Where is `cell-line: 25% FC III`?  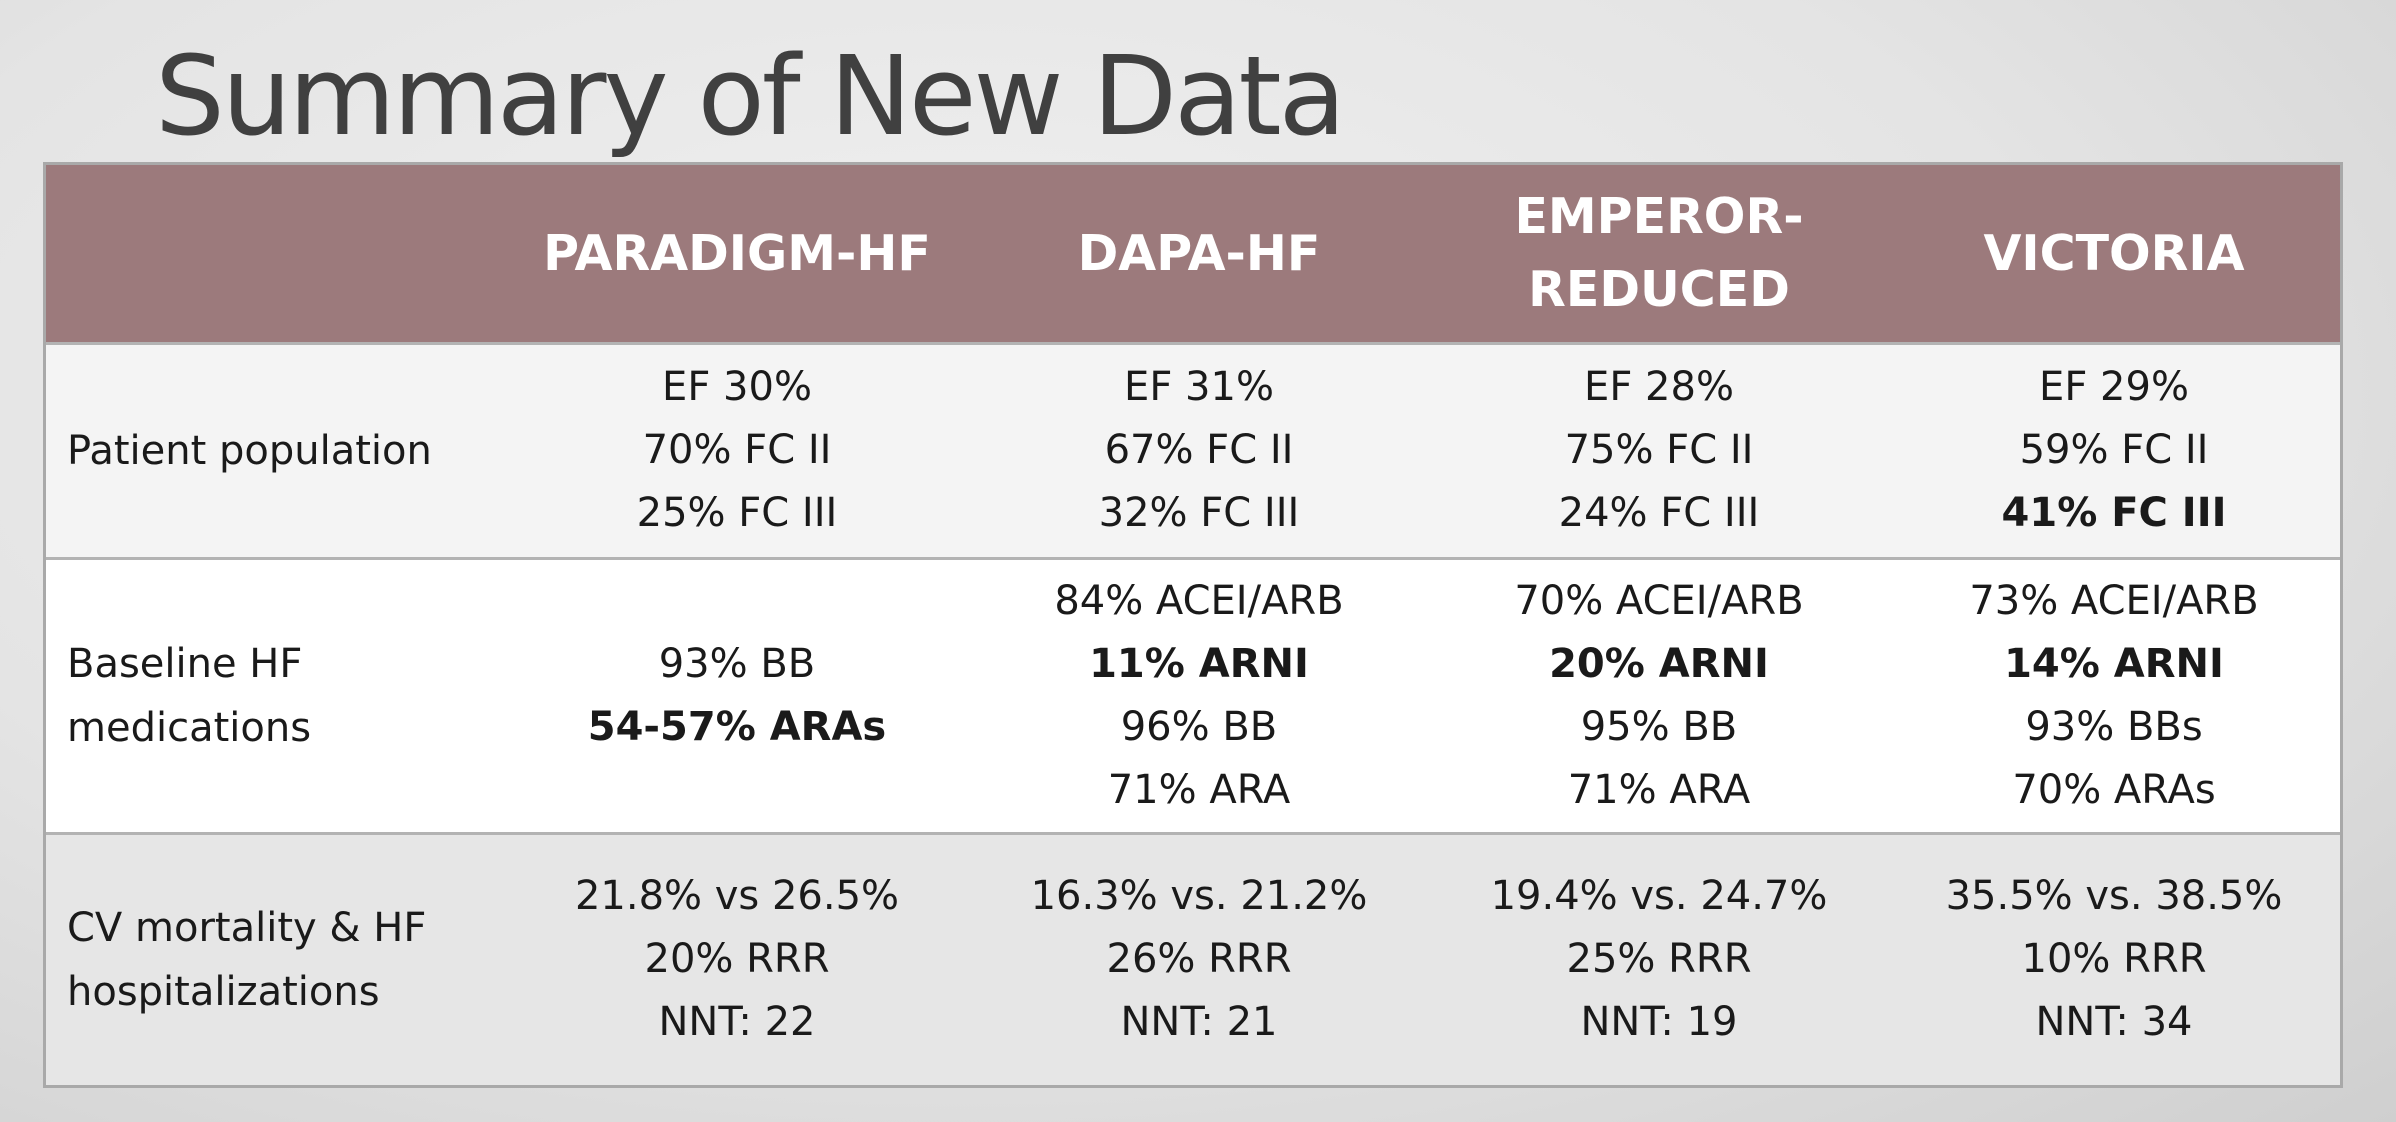
cell-line: 25% FC III is located at coordinates (737, 513).